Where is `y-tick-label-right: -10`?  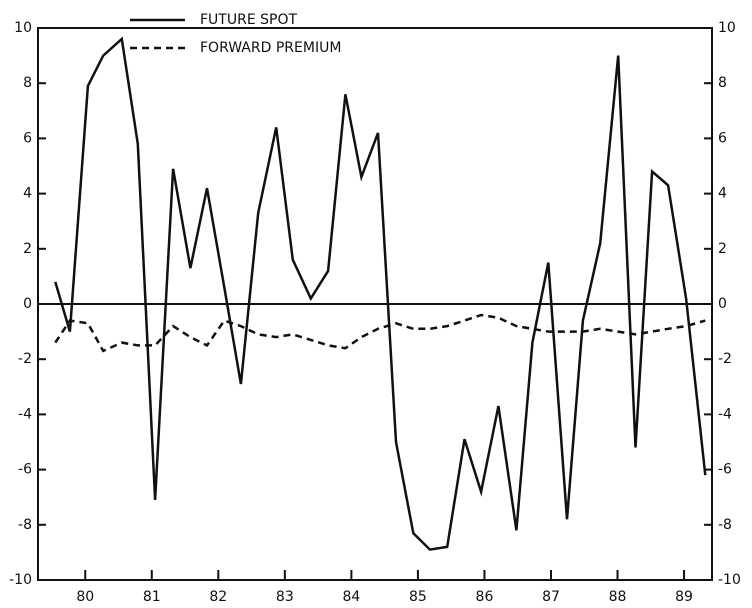
y-tick-label-right: -10 is located at coordinates (729, 580).